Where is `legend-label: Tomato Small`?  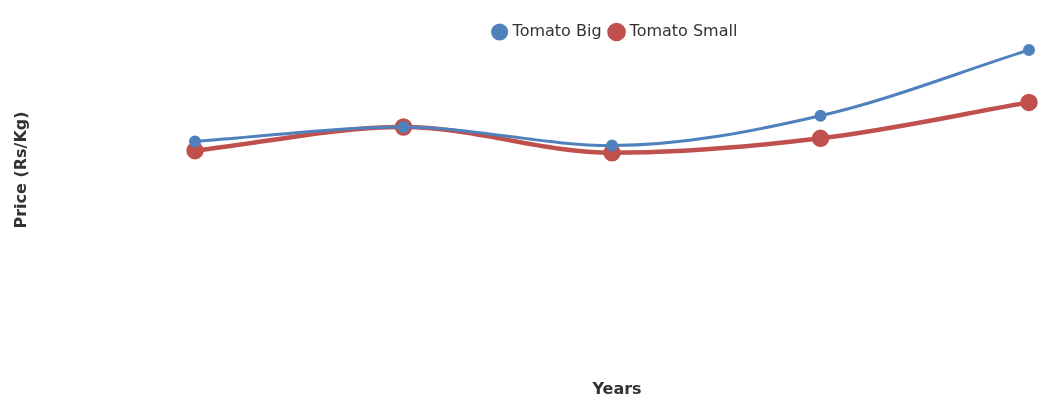 legend-label: Tomato Small is located at coordinates (683, 31).